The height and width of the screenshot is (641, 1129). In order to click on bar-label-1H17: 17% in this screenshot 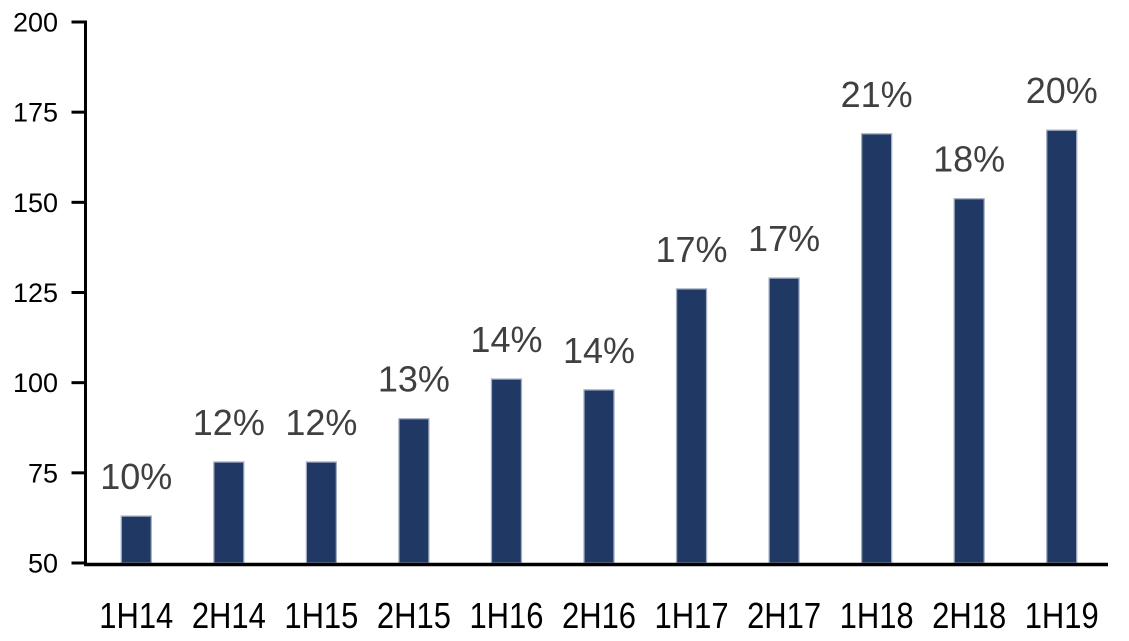, I will do `click(692, 249)`.